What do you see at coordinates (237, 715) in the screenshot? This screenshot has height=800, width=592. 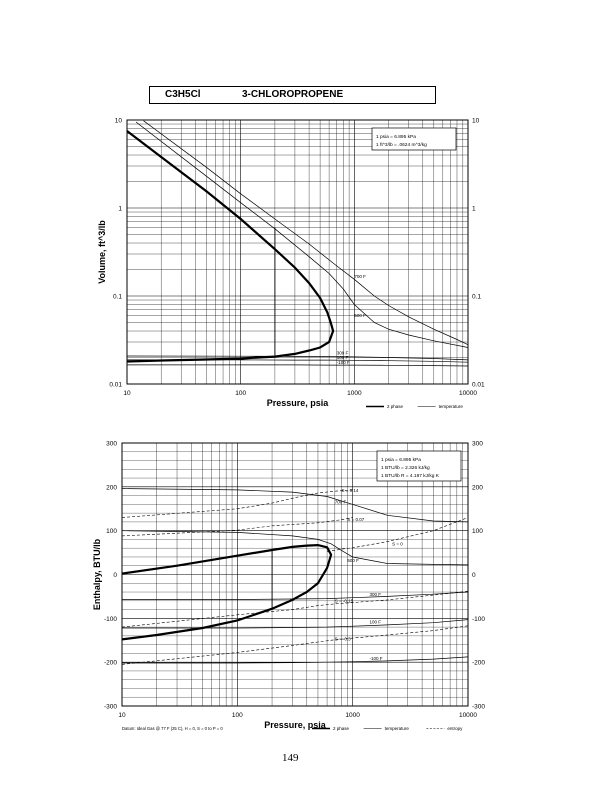 I see `enthalpy-x-tick-label: 100` at bounding box center [237, 715].